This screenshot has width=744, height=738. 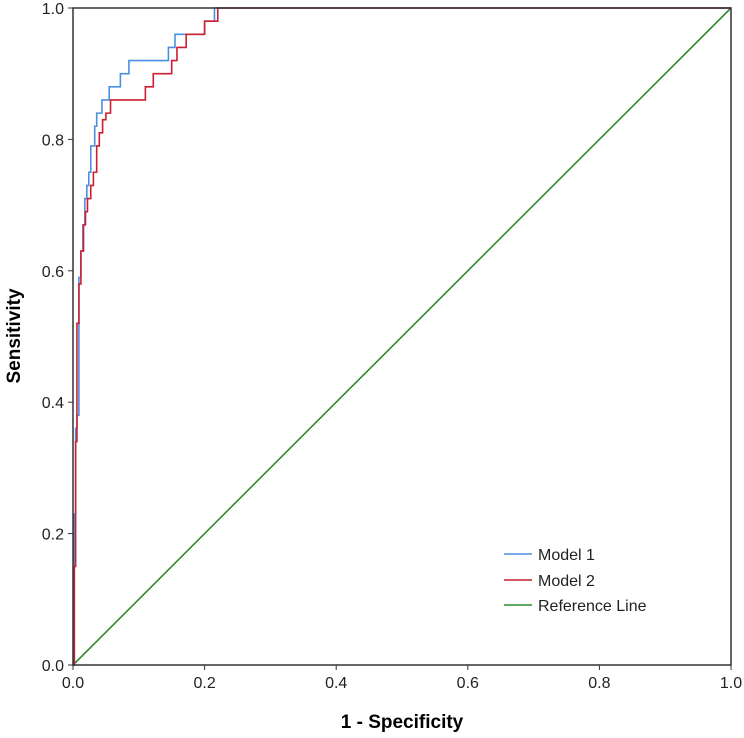 I want to click on y-axis-title: Sensitivity, so click(x=14, y=335).